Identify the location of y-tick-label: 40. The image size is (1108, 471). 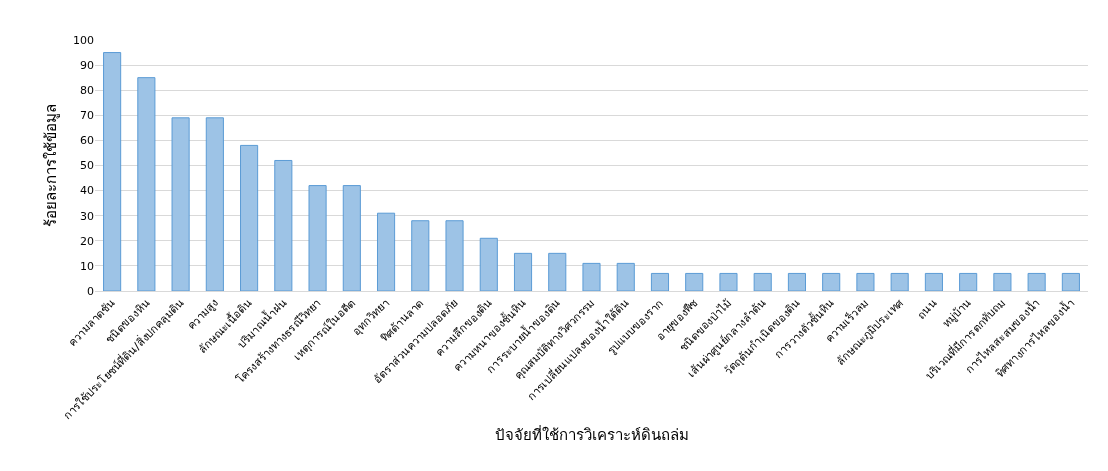
(87, 191).